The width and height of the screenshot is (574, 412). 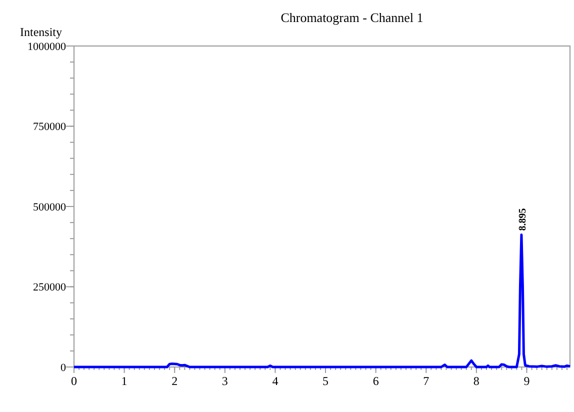 What do you see at coordinates (49, 207) in the screenshot?
I see `y-tick-label: 500000` at bounding box center [49, 207].